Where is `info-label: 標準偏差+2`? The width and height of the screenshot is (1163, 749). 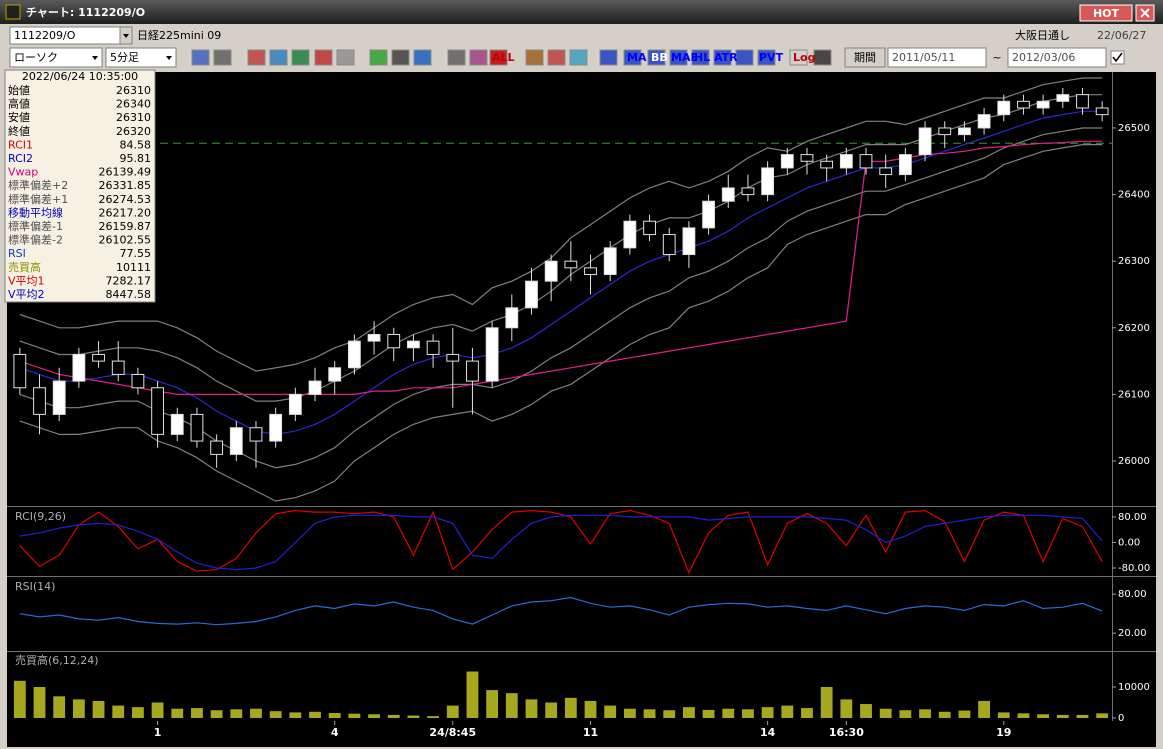
info-label: 標準偏差+2 is located at coordinates (38, 185).